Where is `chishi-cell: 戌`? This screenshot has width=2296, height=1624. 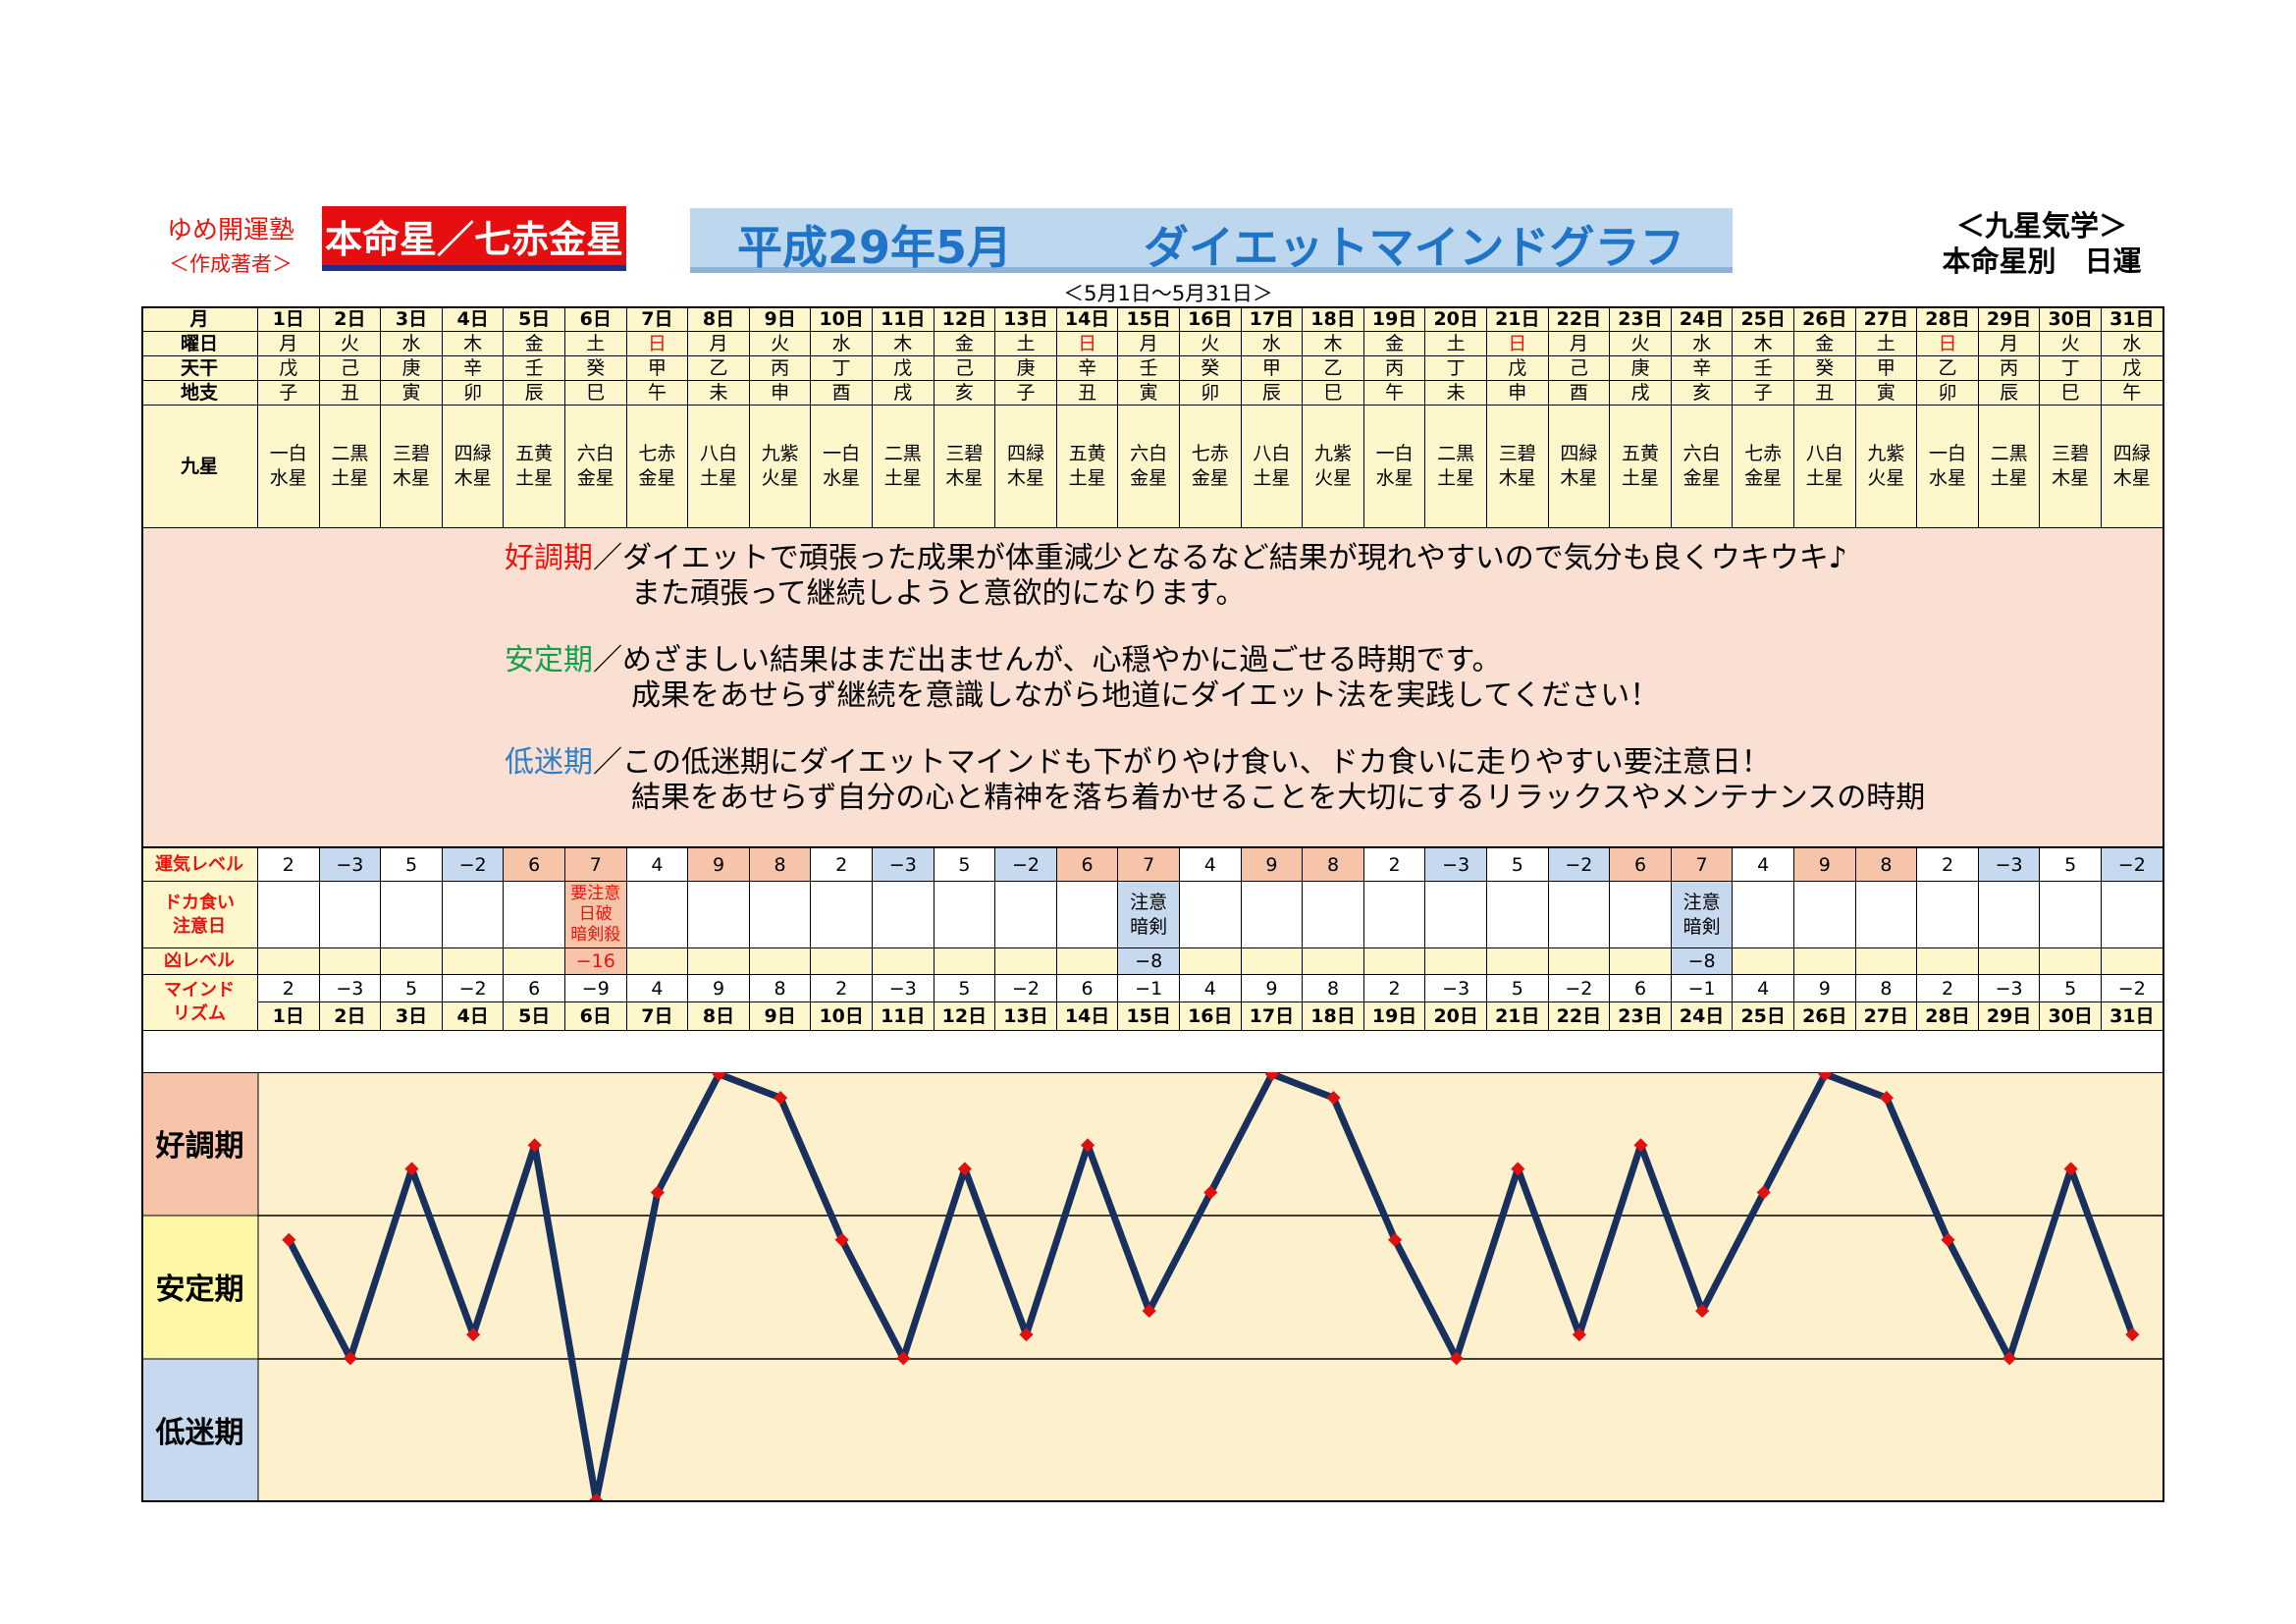
chishi-cell: 戌 is located at coordinates (903, 393).